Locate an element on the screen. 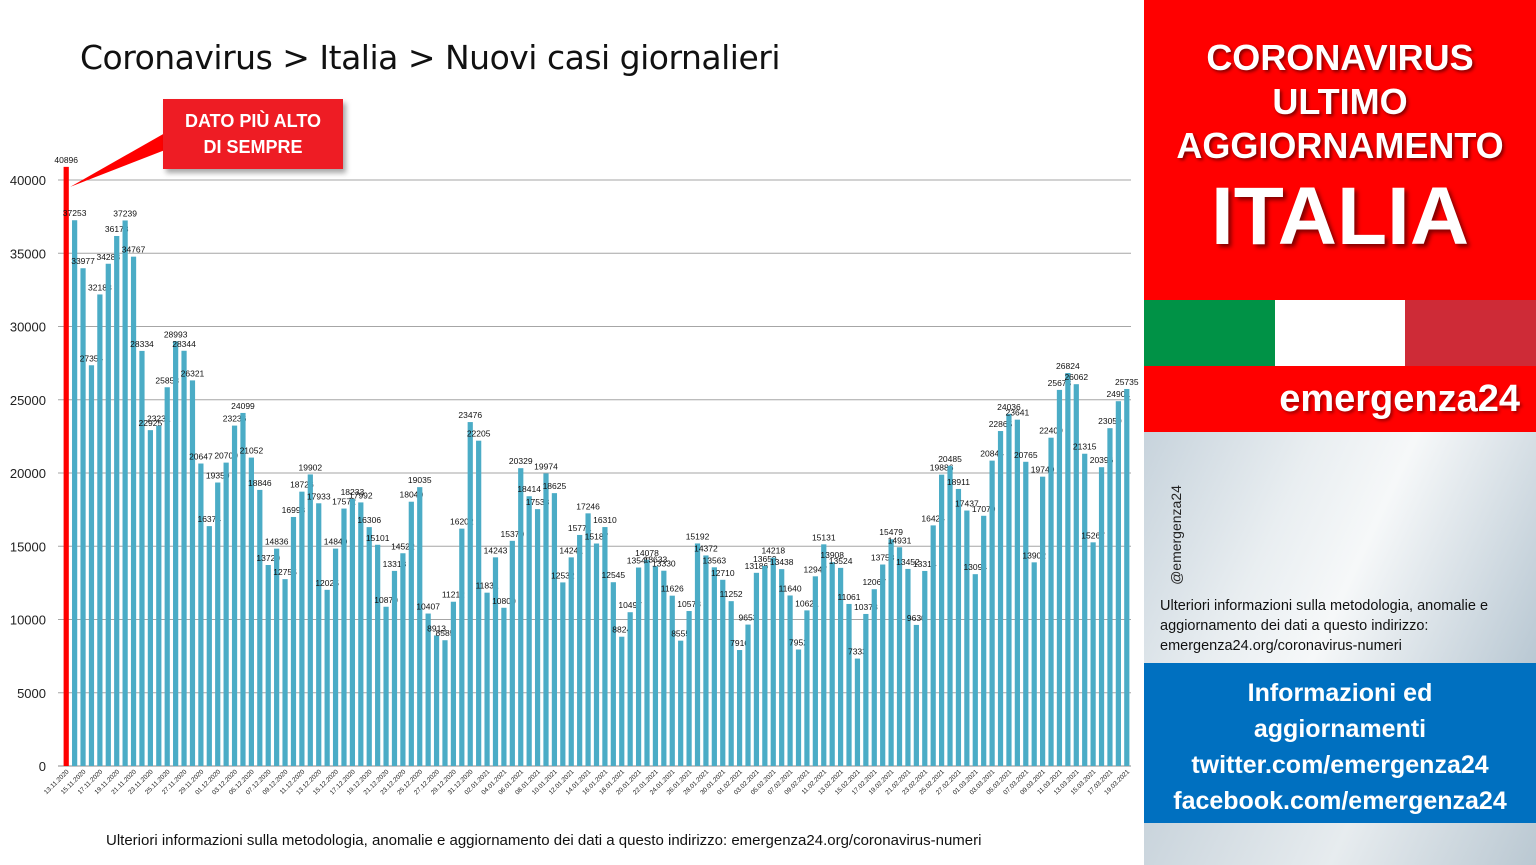  data-label: 14218 is located at coordinates (773, 551).